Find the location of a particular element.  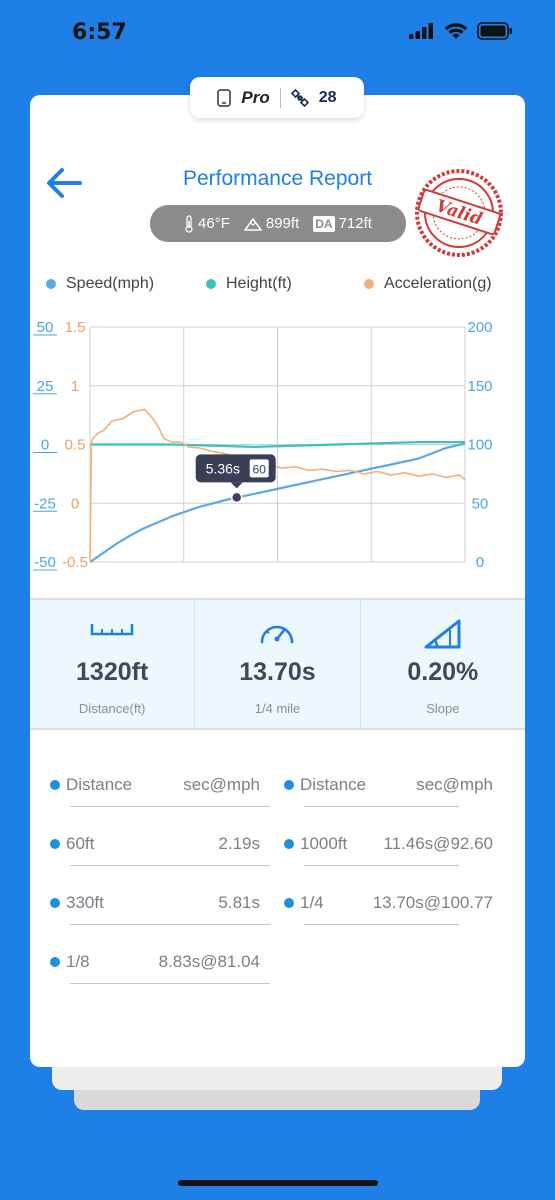

right-axis-tick: 100 is located at coordinates (479, 445).